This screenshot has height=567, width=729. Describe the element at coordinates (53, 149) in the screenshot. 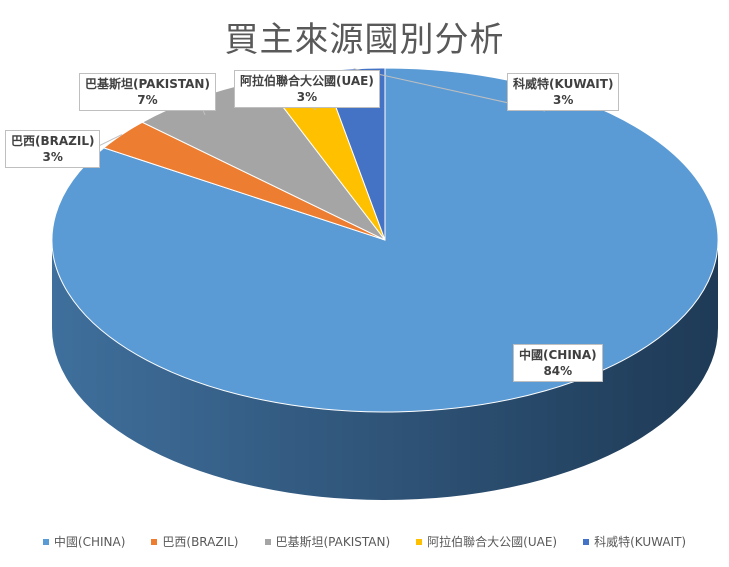

I see `data-label-brazil: 巴西(BRAZIL) 3%` at that location.